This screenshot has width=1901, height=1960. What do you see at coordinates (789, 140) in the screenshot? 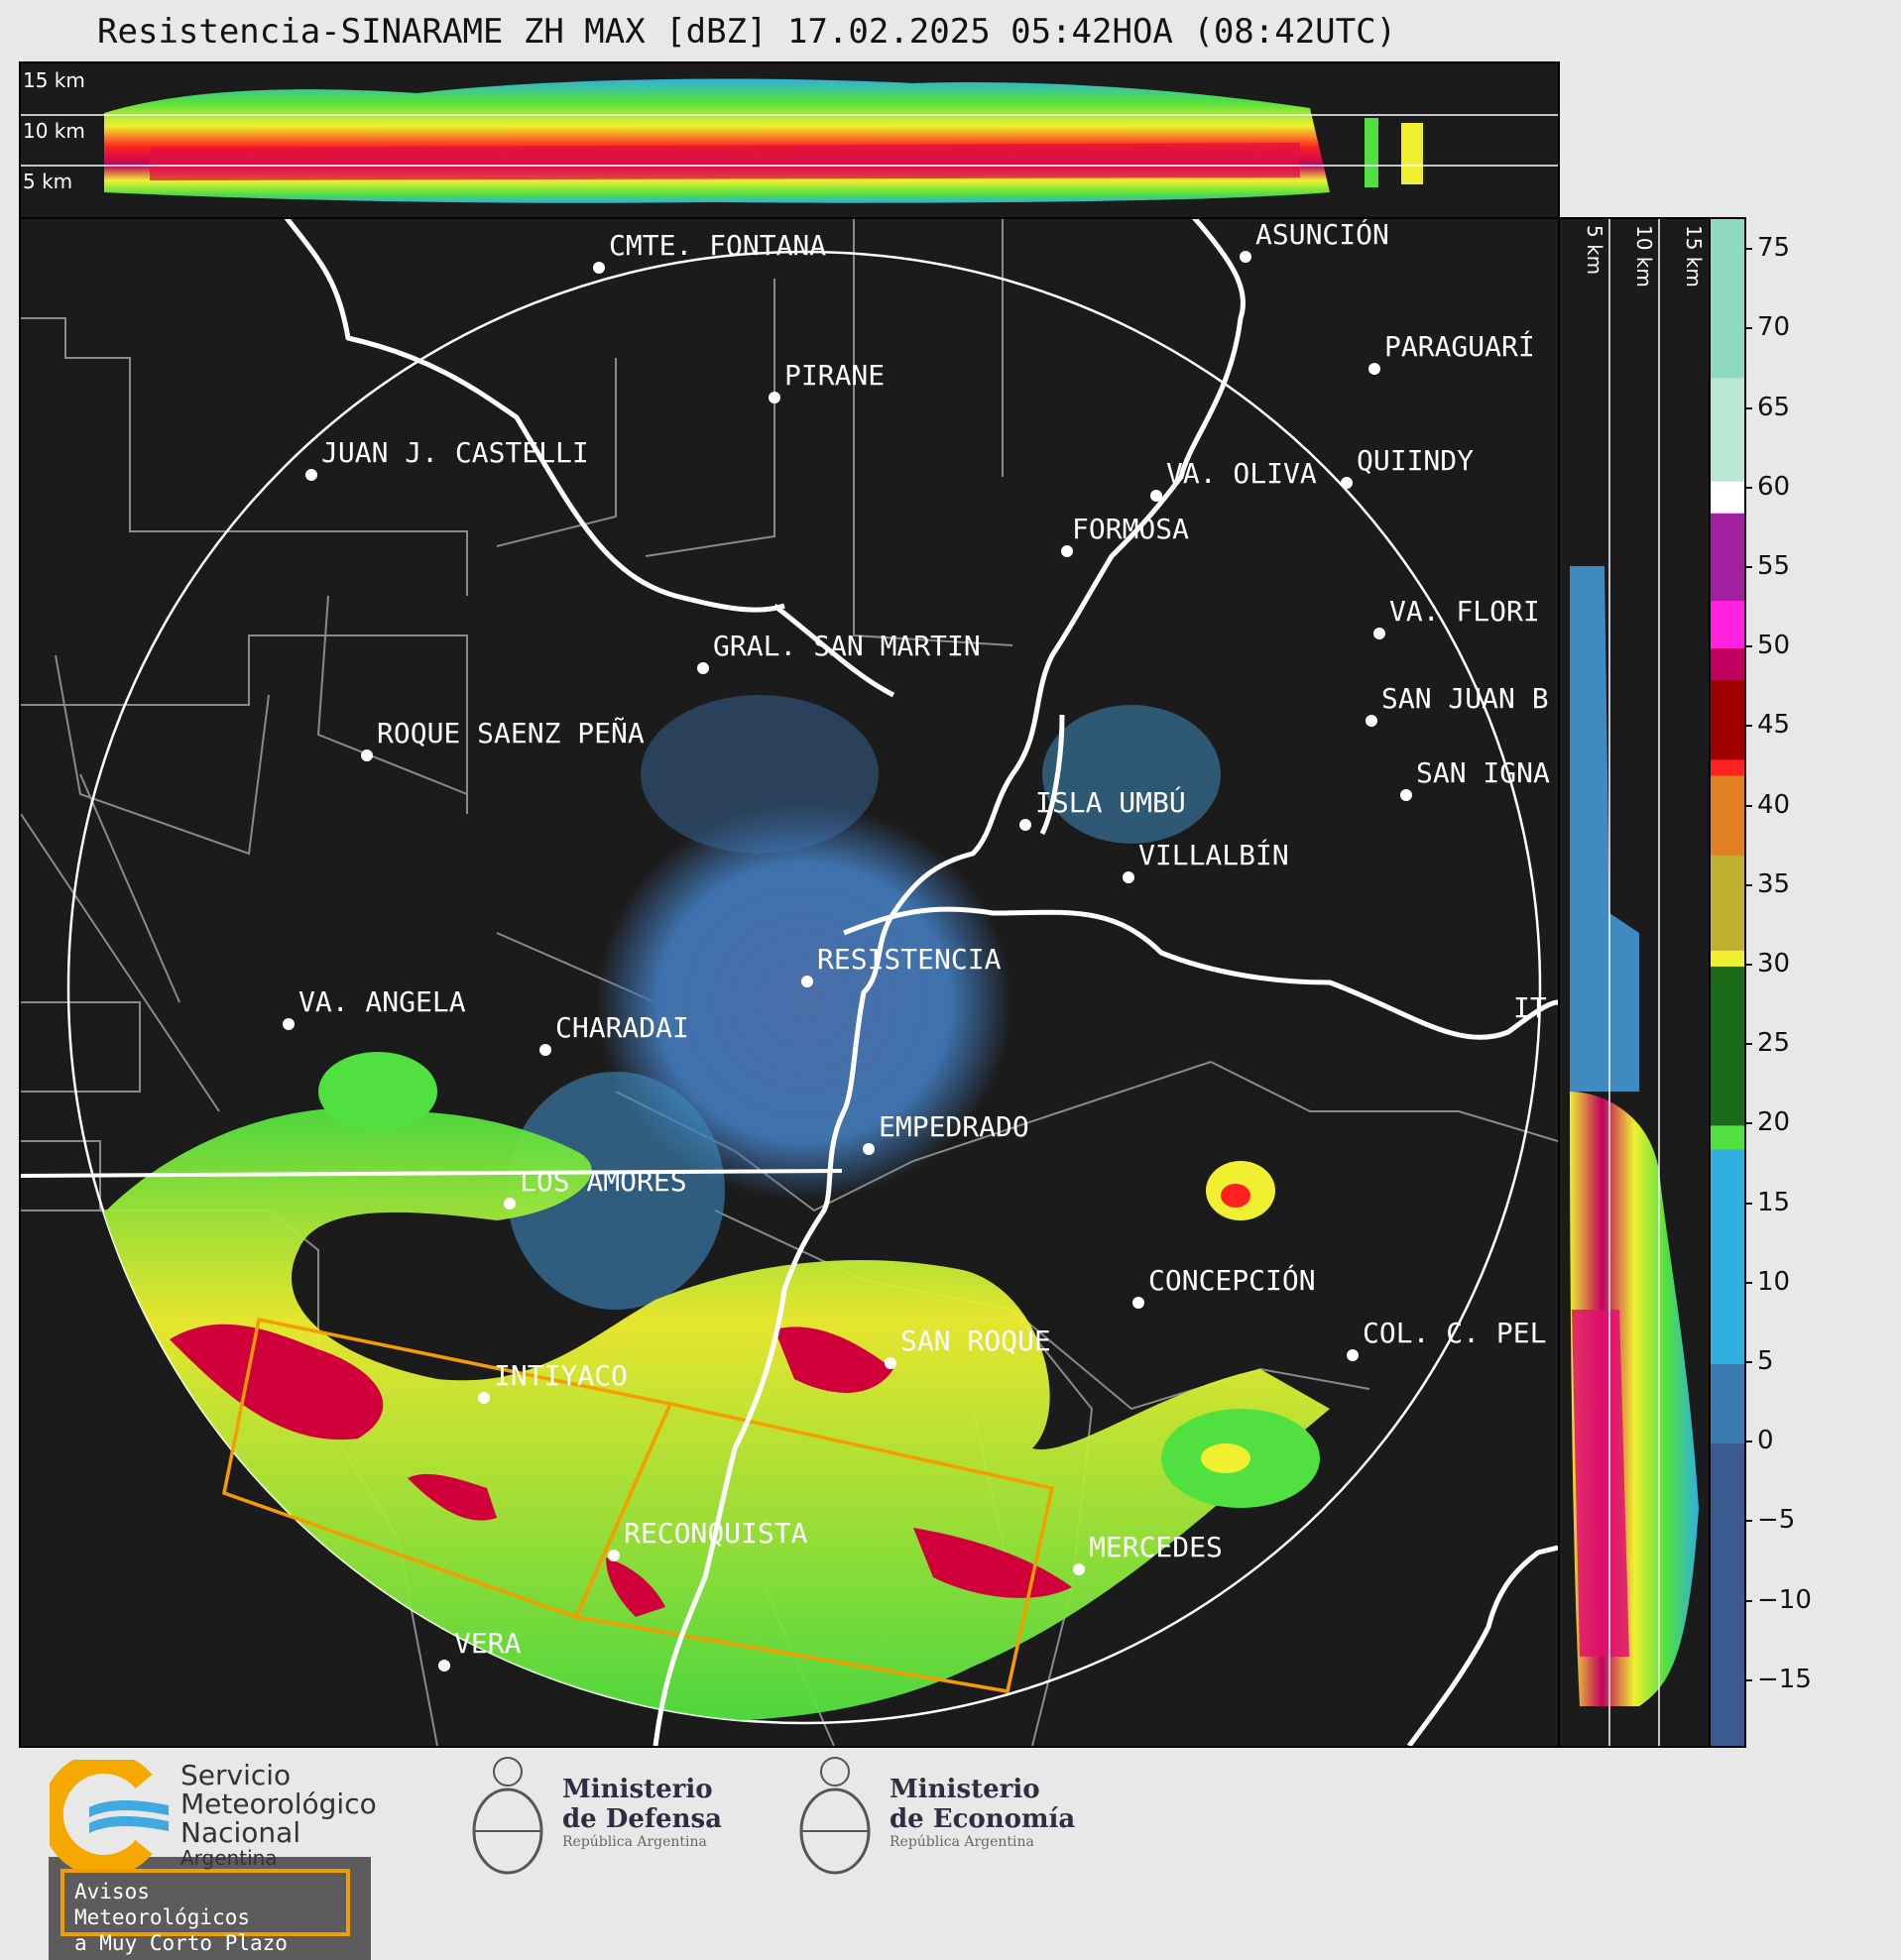
I see `top-height-profile: 15 km 10 km 5 km` at bounding box center [789, 140].